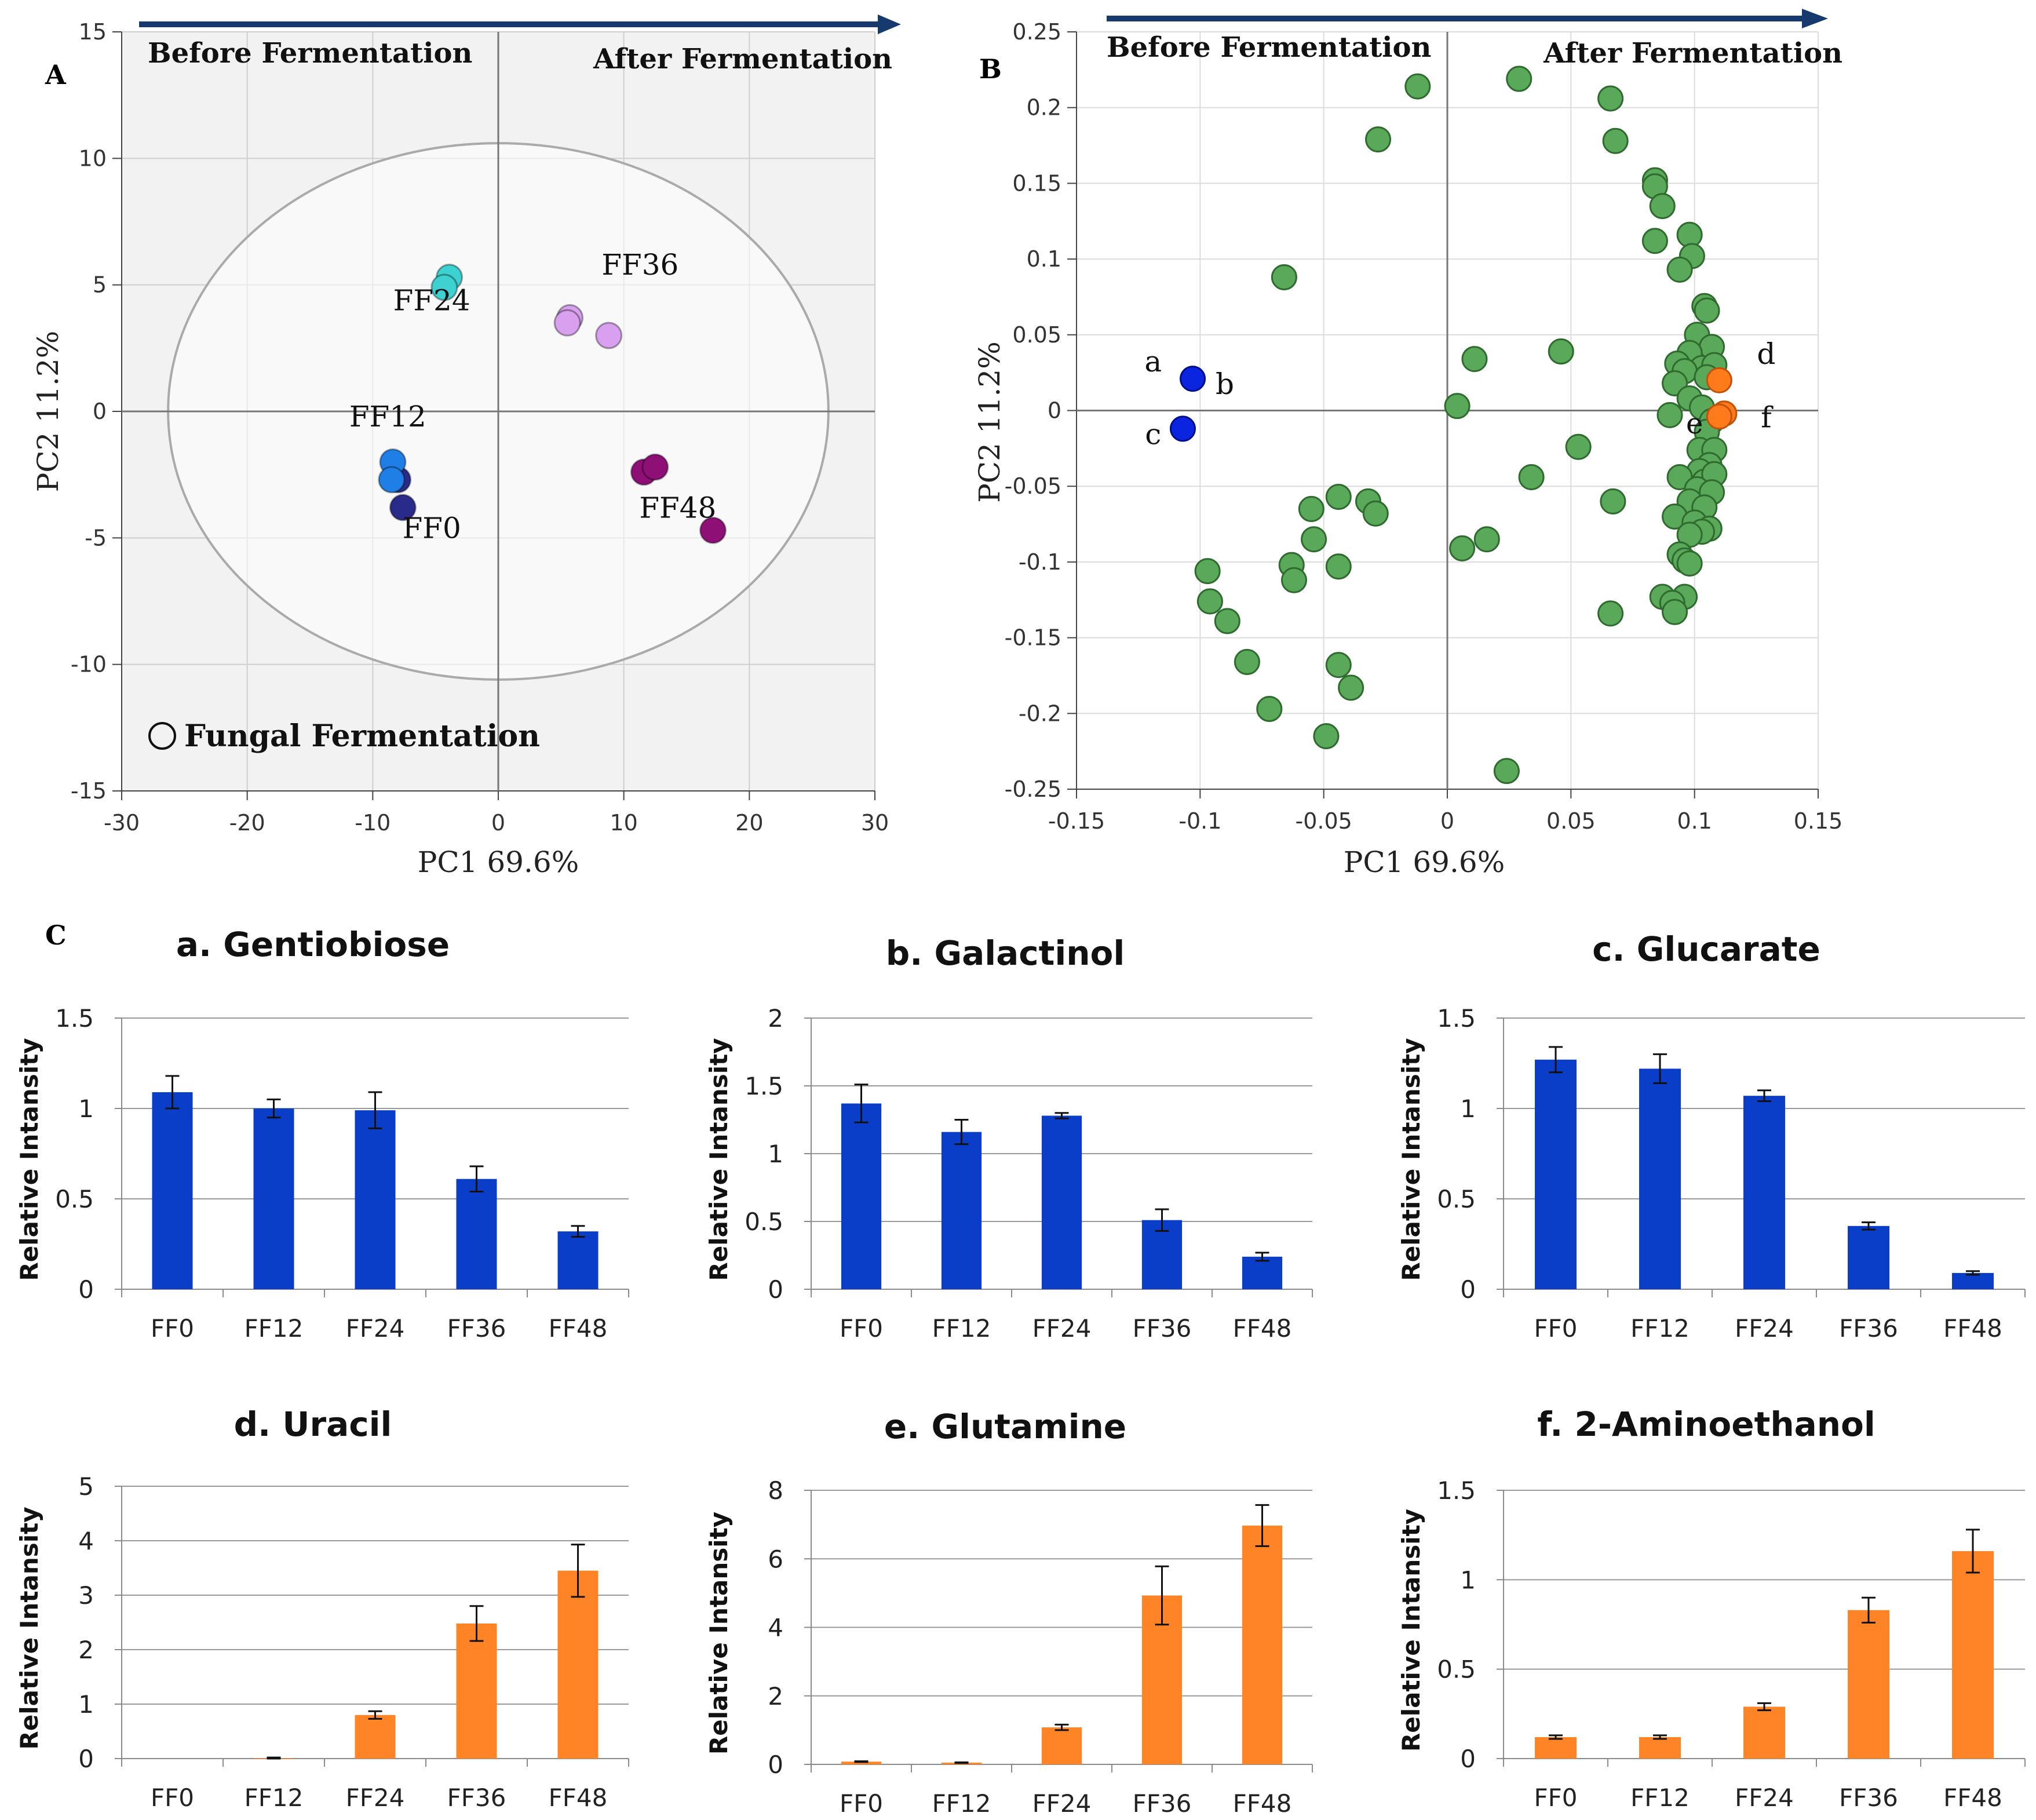  What do you see at coordinates (1036, 335) in the screenshot?
I see `y-tick-label: 0.05` at bounding box center [1036, 335].